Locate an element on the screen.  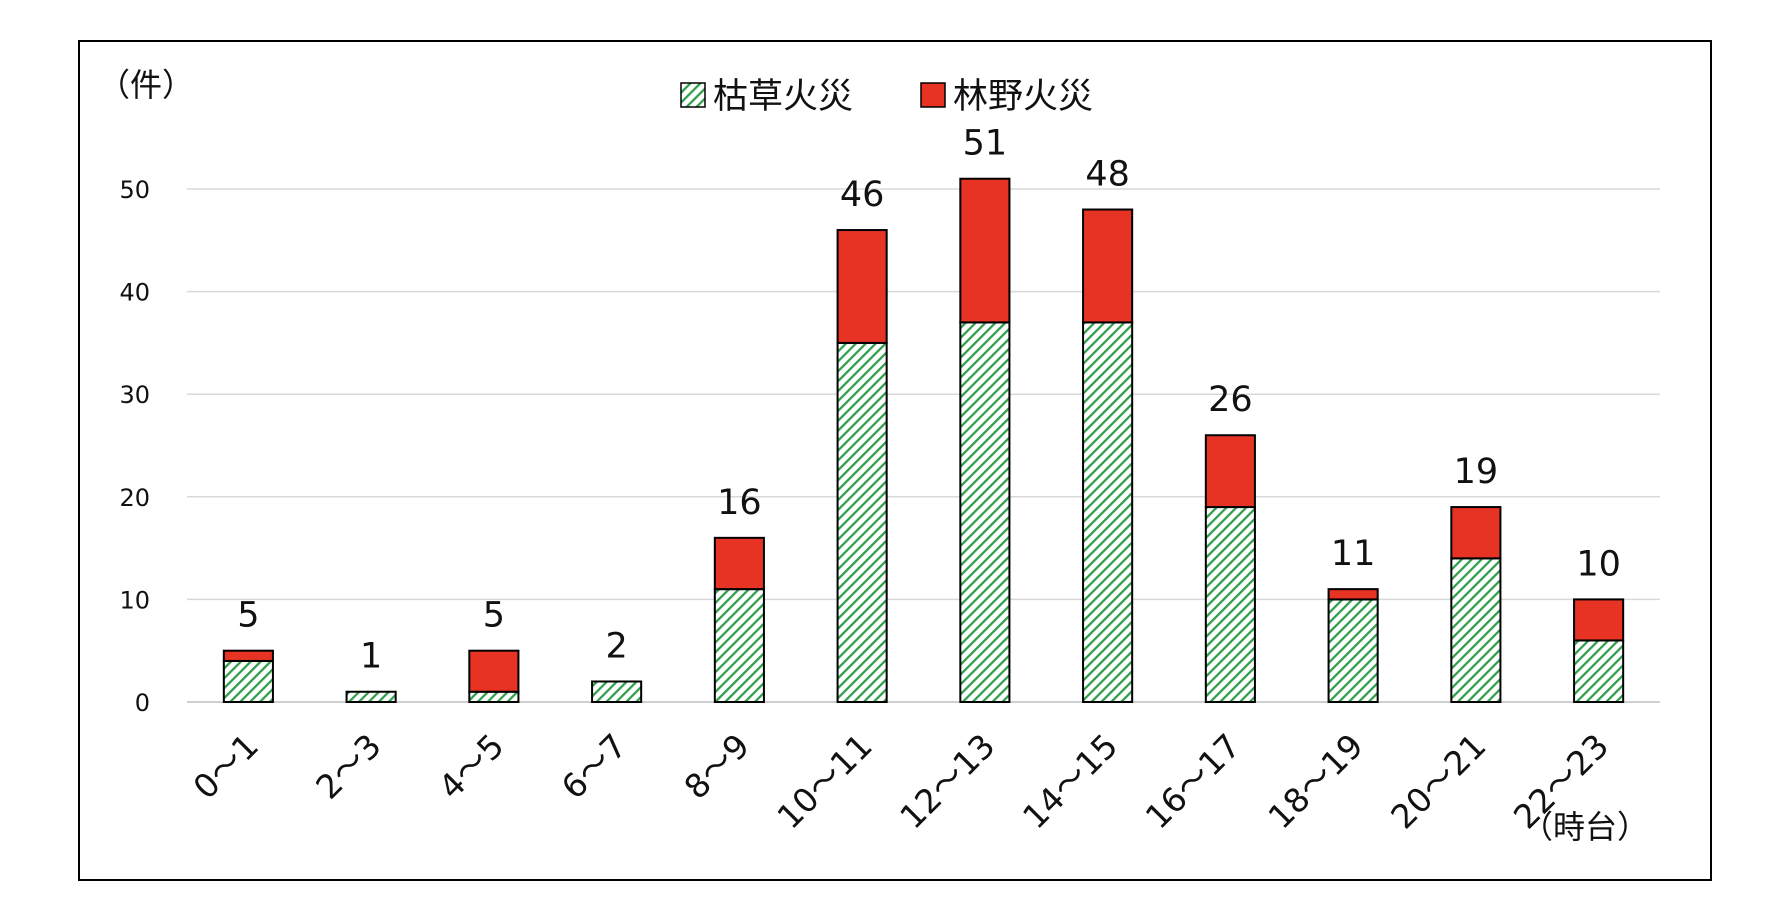
total-label: 19 is located at coordinates (1476, 472).